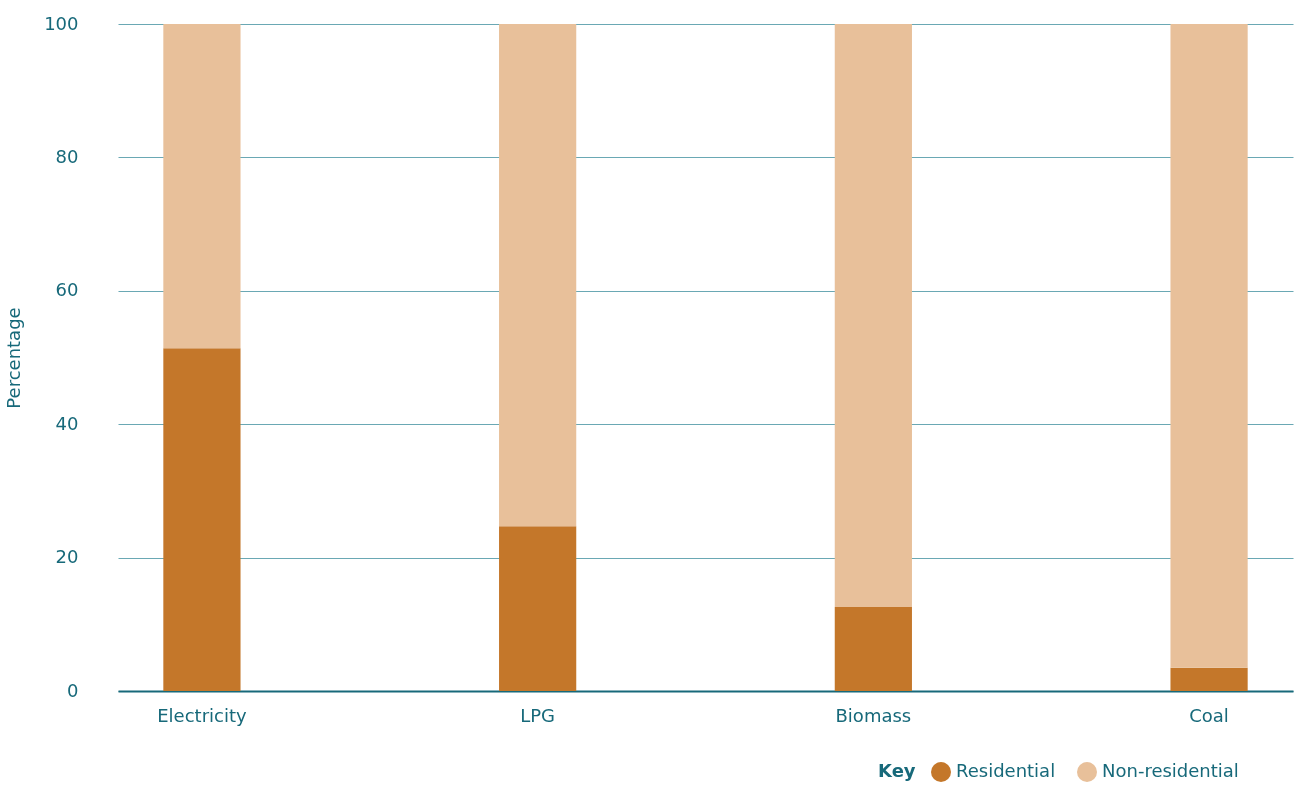 The image size is (1303, 785). What do you see at coordinates (73, 690) in the screenshot?
I see `y-tick-label: 0` at bounding box center [73, 690].